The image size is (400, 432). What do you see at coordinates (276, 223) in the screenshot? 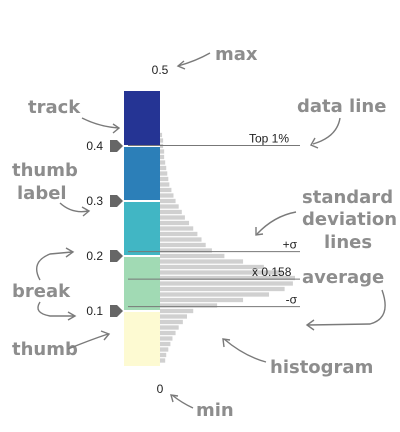
I see `standard-deviation-arrow-icon` at bounding box center [276, 223].